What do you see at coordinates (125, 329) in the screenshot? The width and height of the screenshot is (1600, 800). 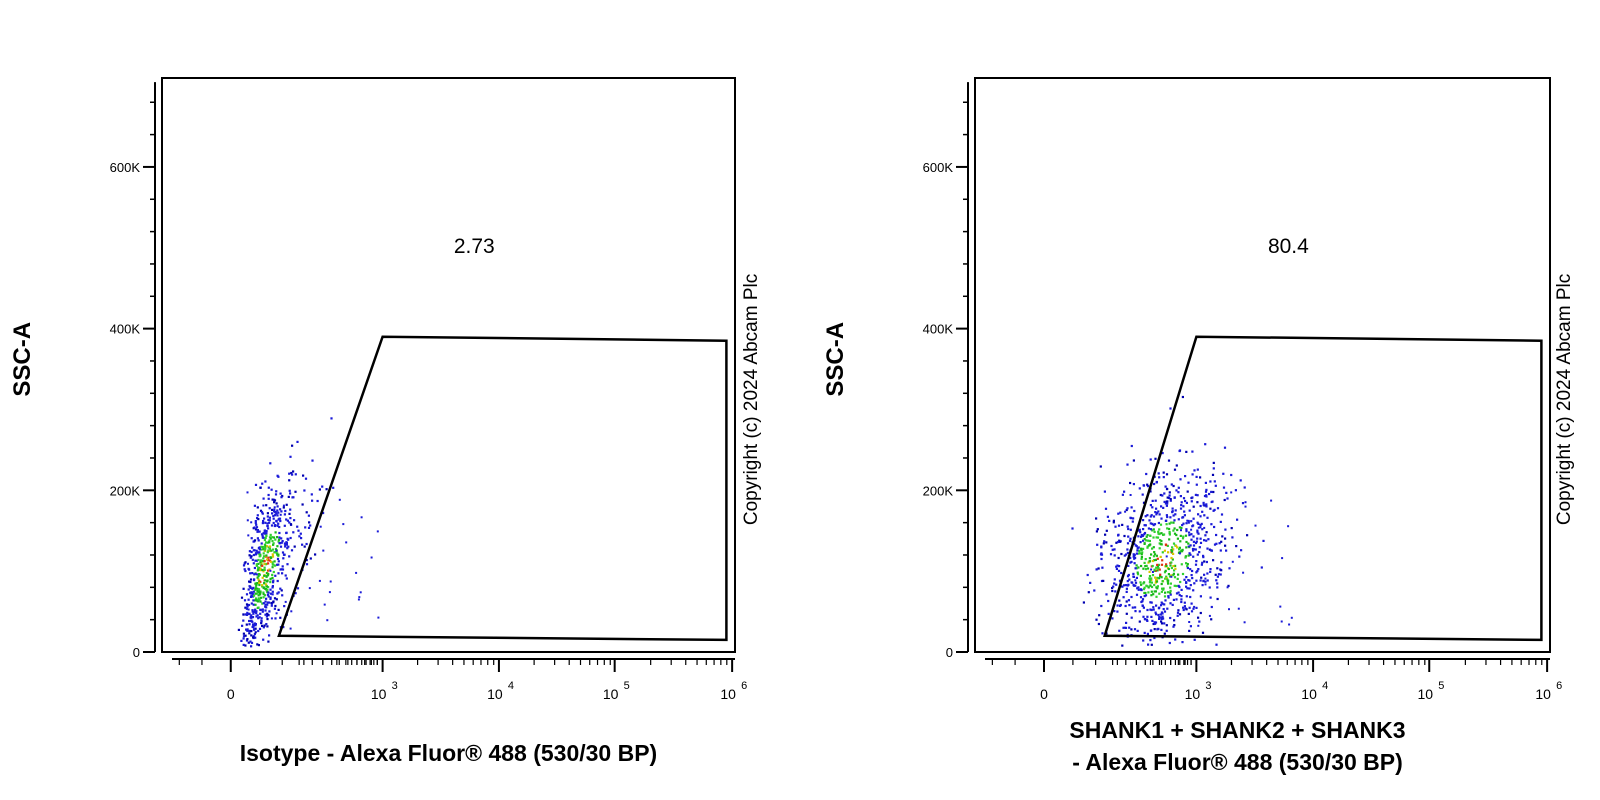 I see `y-tick-label: 400K` at bounding box center [125, 329].